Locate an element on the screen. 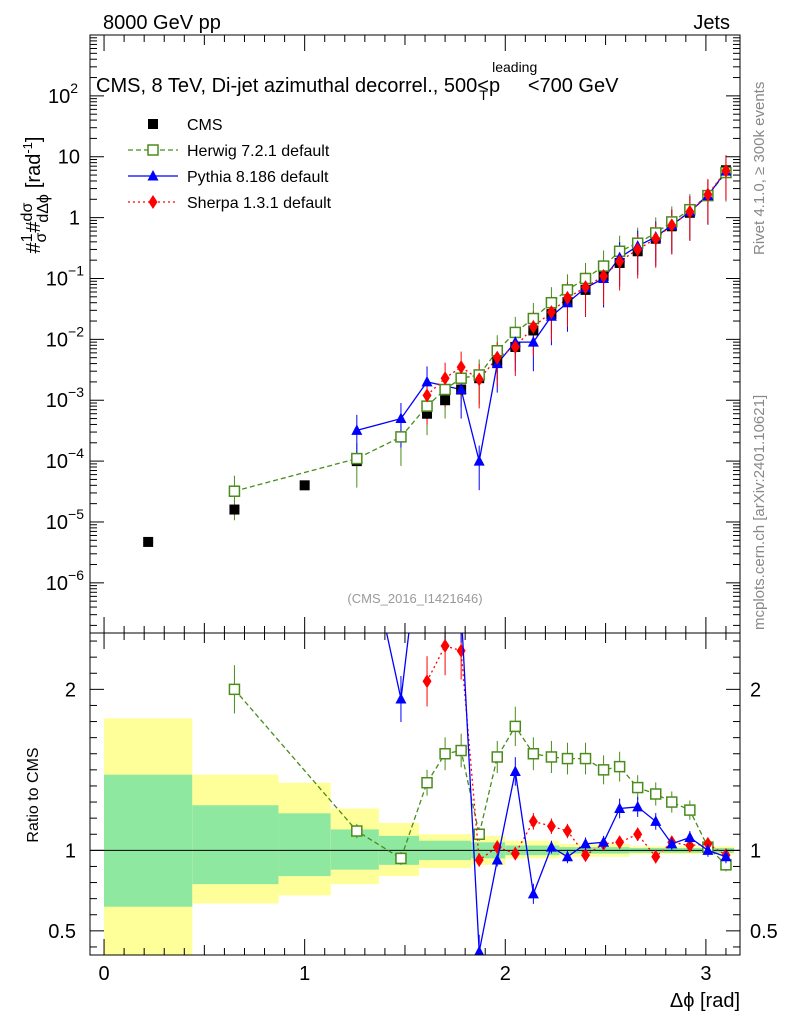  x-tick-label: 0 is located at coordinates (103, 974).